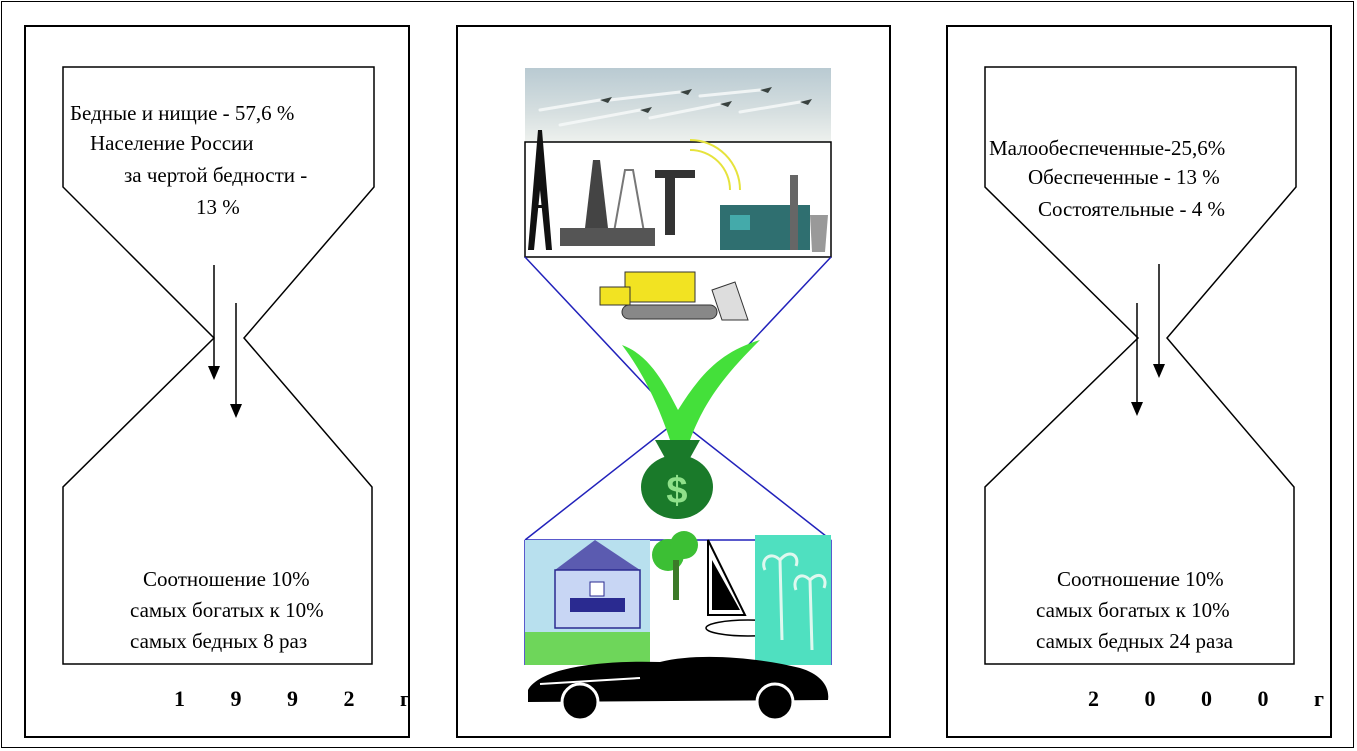 The height and width of the screenshot is (751, 1357). Describe the element at coordinates (218, 207) in the screenshot. I see `left-top-line-4: 13 %` at that location.